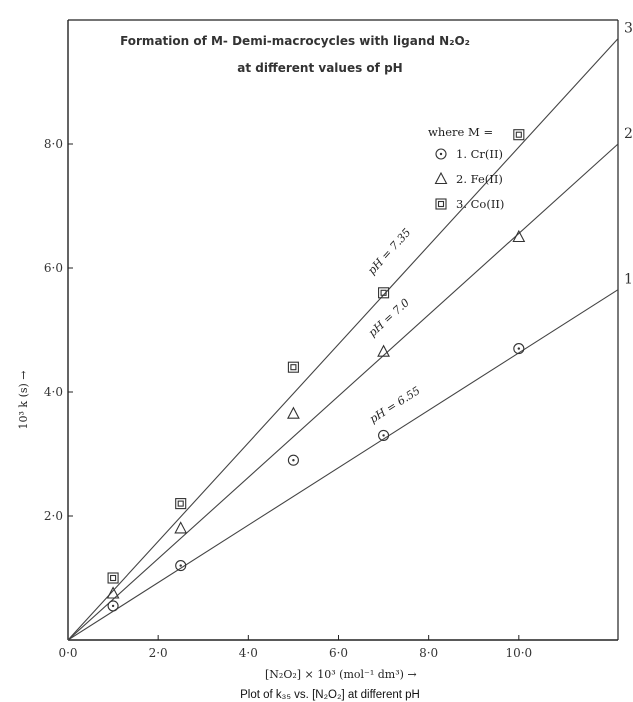 This screenshot has width=633, height=702. I want to click on x-axis-label: [N₂O₂] × 10³ (mol⁻¹ dm³) →, so click(341, 674).